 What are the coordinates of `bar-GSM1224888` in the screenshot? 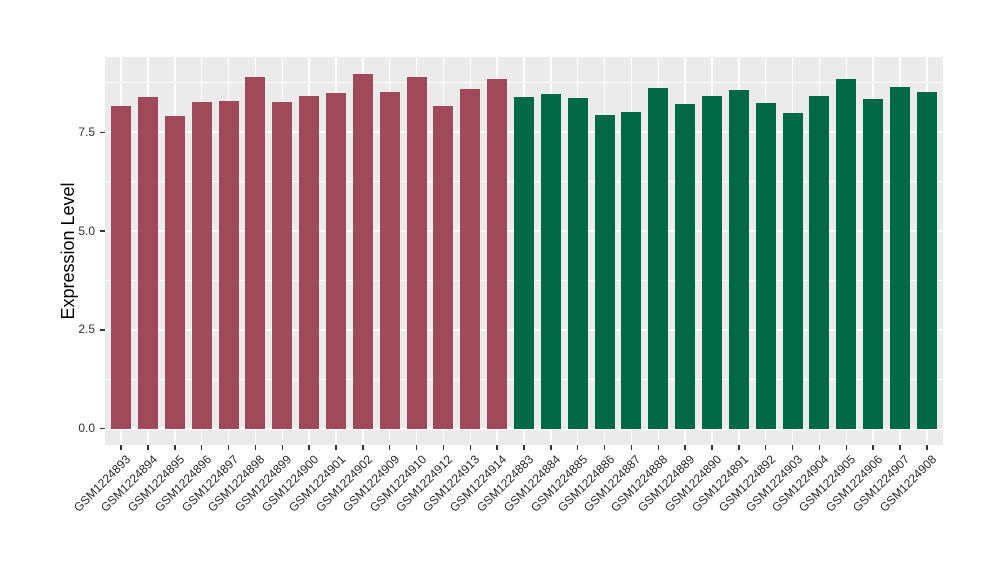 It's located at (658, 258).